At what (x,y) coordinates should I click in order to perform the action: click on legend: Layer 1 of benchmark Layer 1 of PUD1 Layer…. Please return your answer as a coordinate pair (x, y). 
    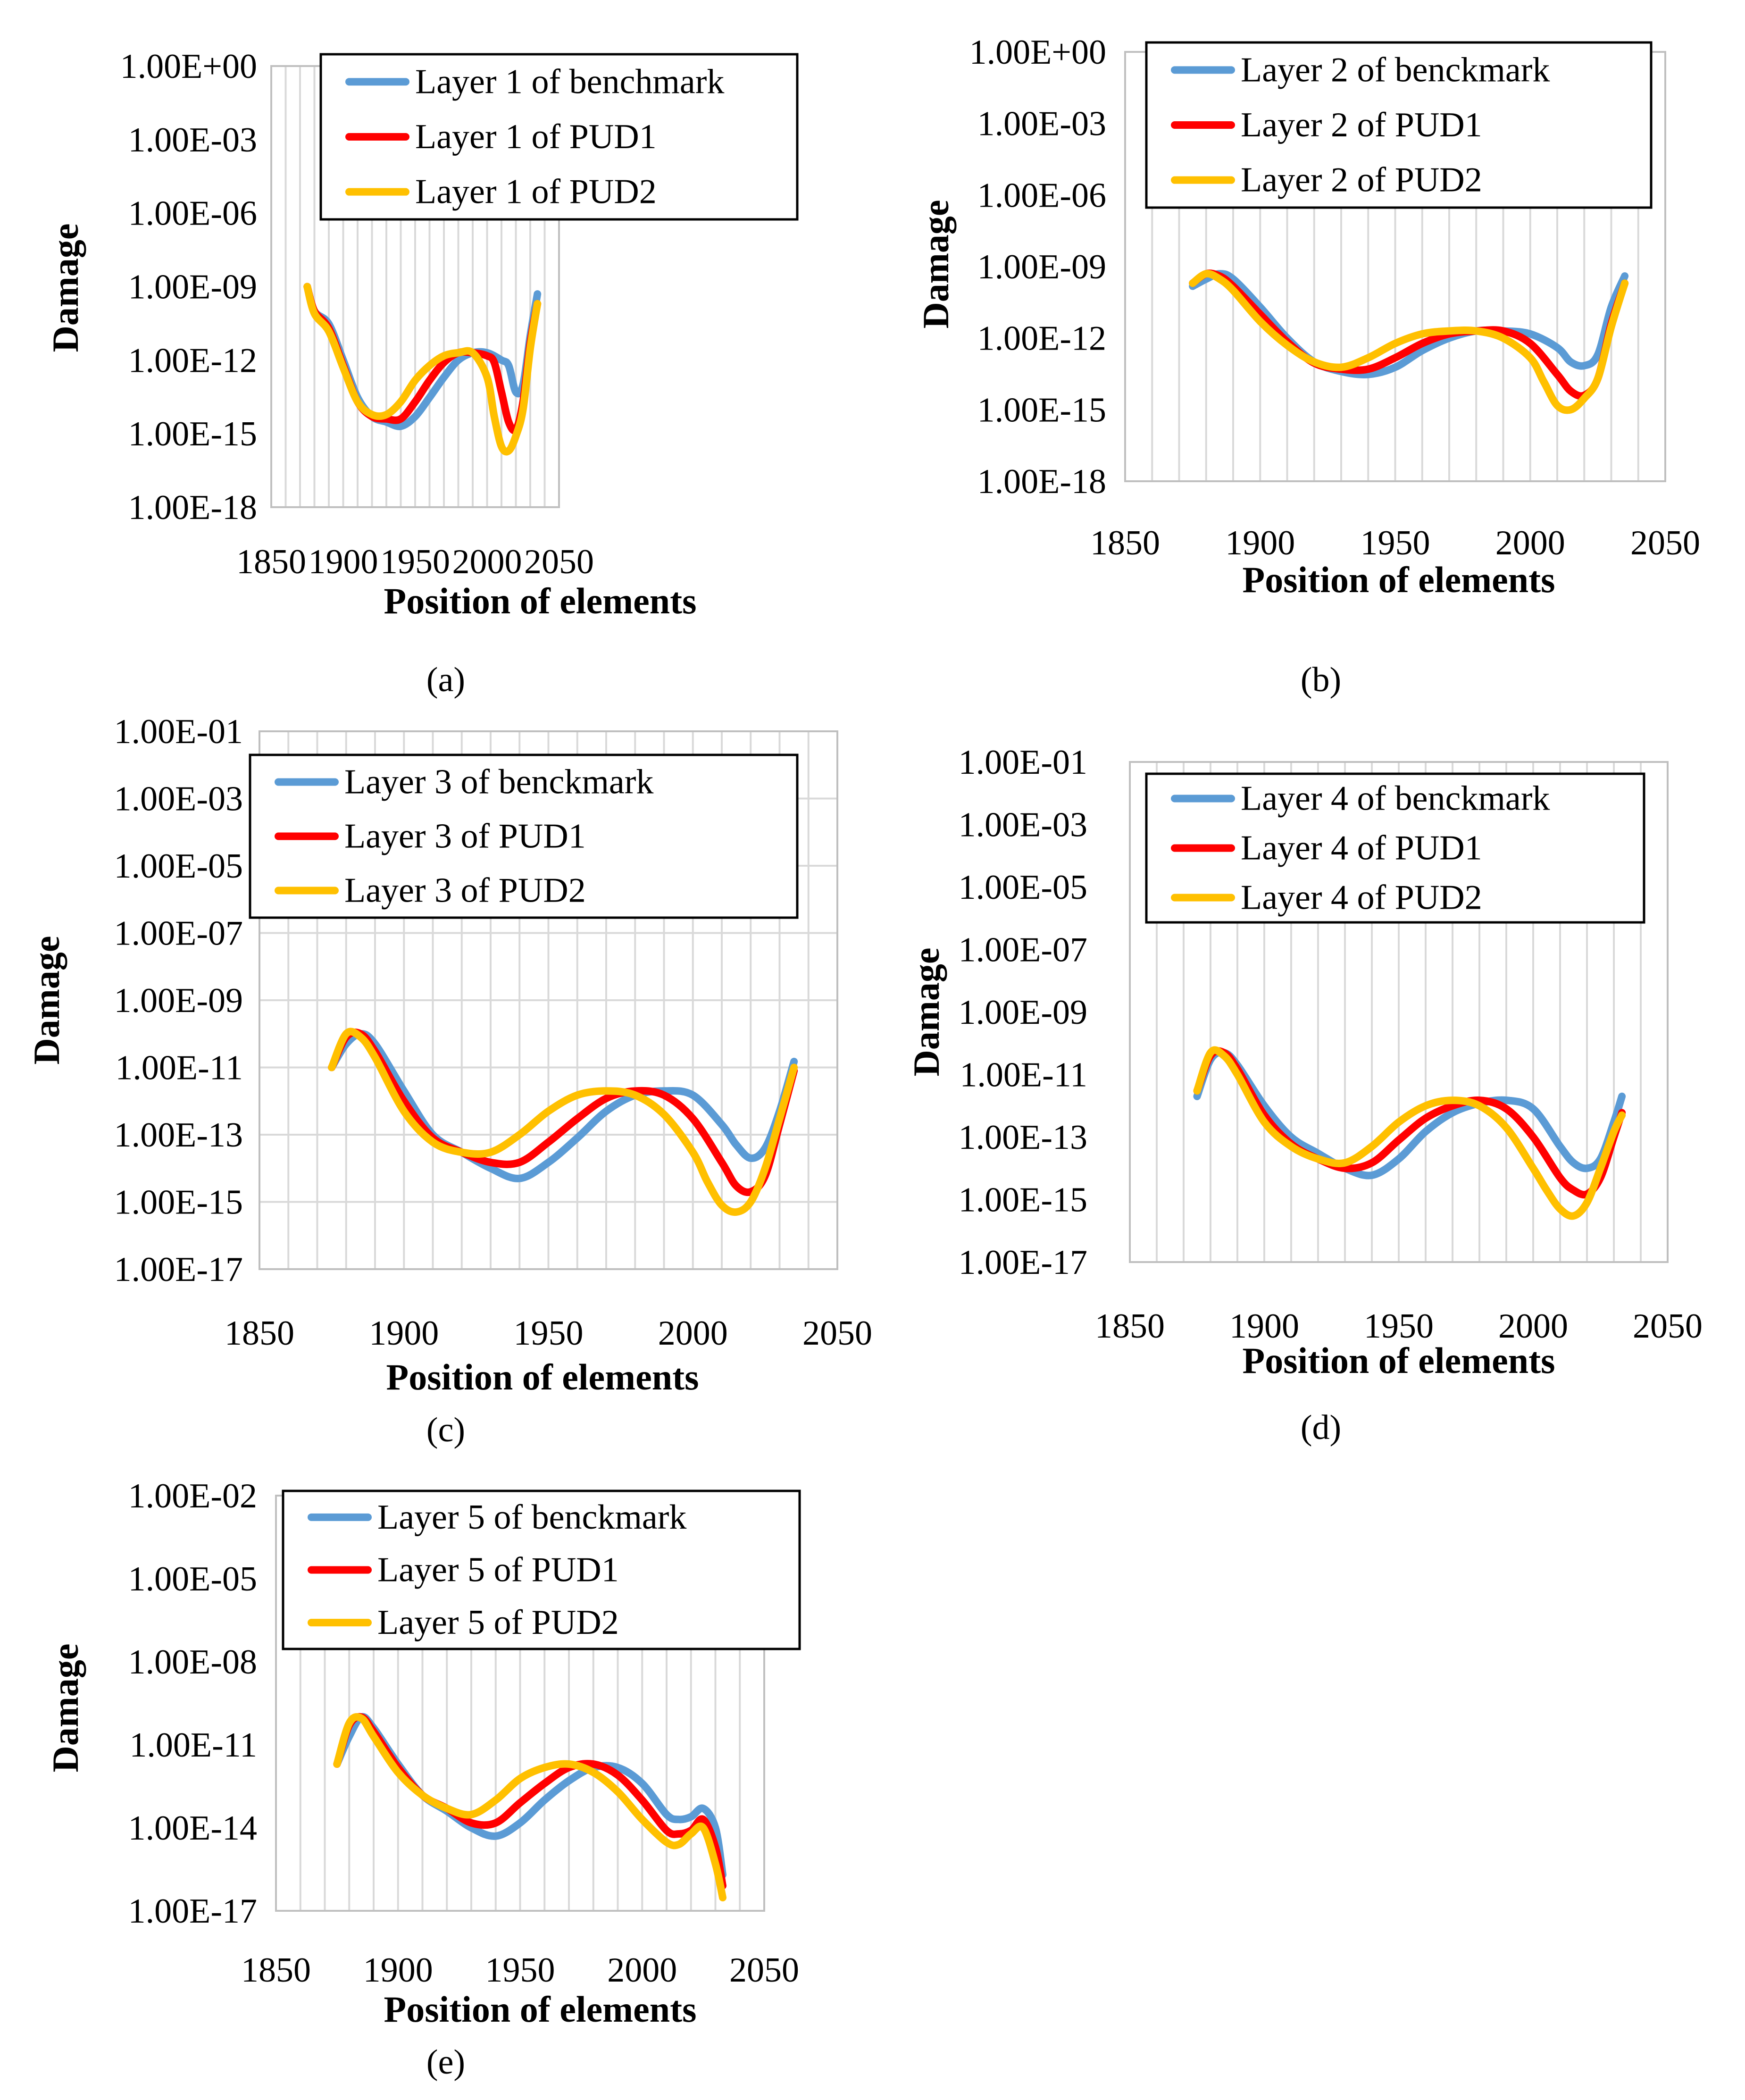
    Looking at the image, I should click on (559, 137).